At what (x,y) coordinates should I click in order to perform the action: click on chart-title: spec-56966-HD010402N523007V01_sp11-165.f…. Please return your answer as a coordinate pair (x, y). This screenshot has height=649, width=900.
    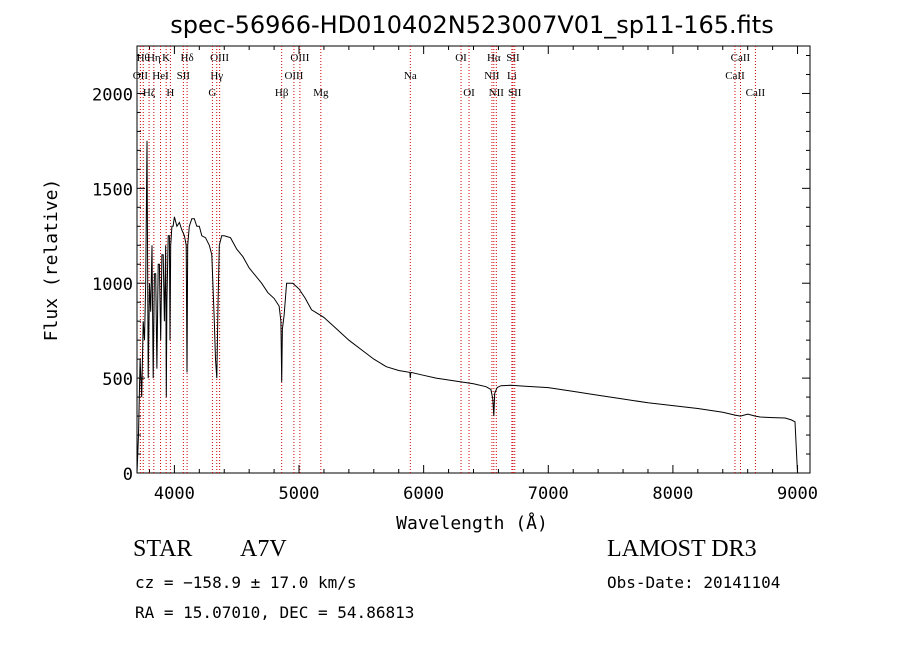
    Looking at the image, I should click on (471, 25).